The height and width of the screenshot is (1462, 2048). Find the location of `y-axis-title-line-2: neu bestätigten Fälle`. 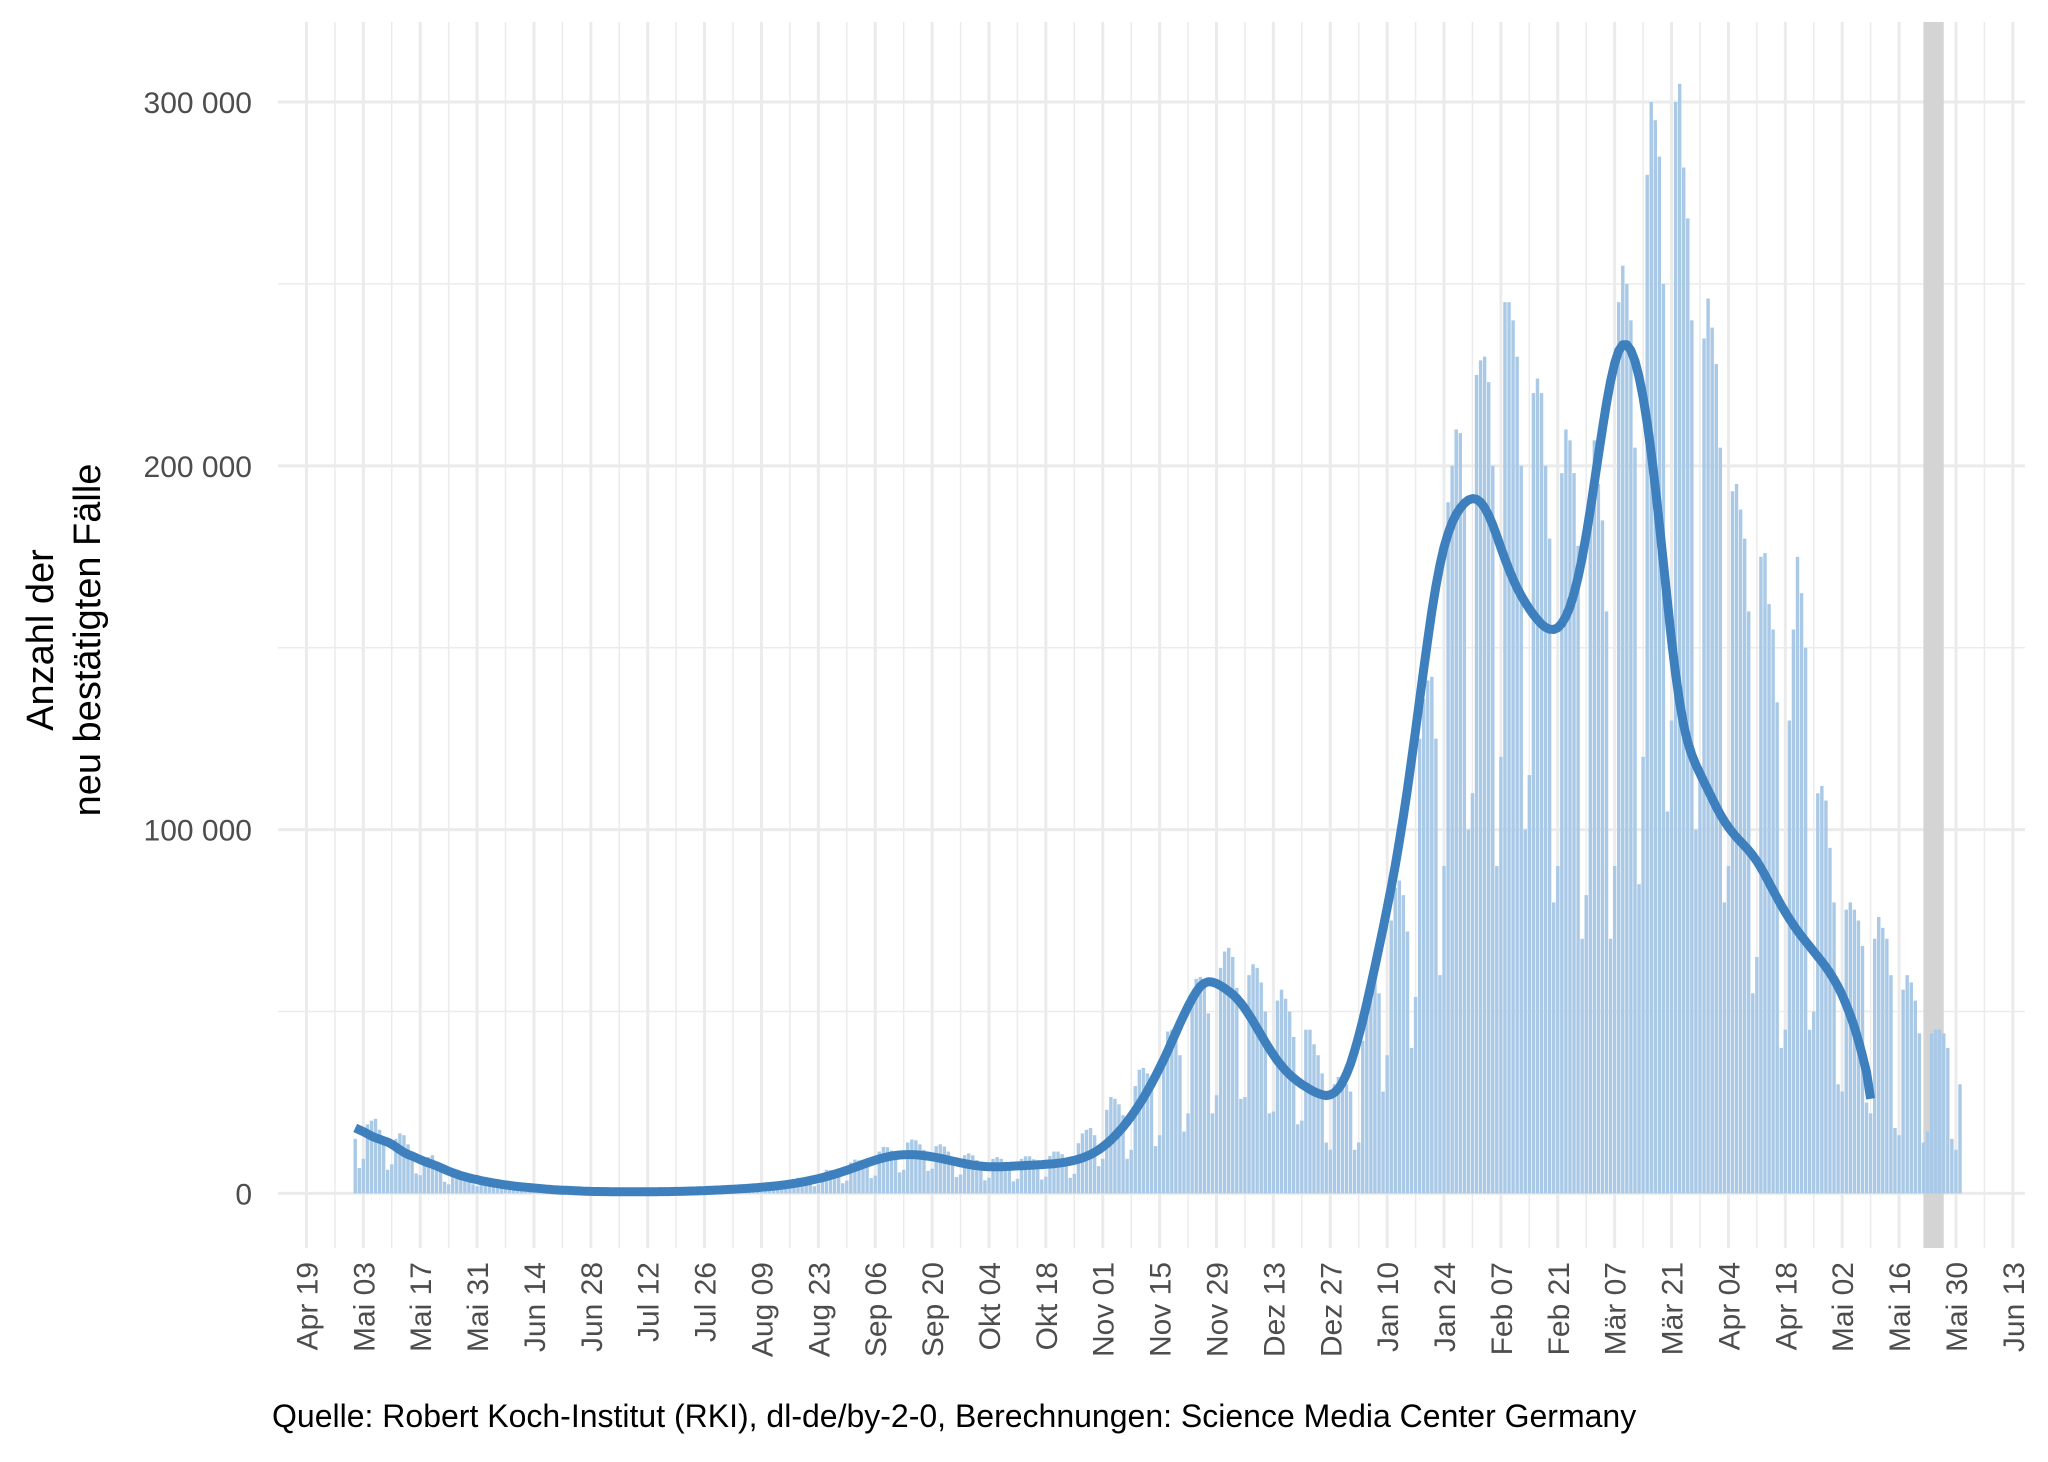

y-axis-title-line-2: neu bestätigten Fälle is located at coordinates (88, 640).